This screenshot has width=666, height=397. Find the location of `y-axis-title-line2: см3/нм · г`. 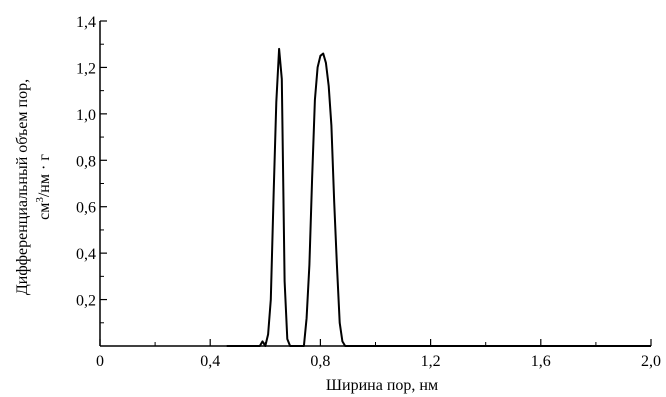

y-axis-title-line2: см3/нм · г is located at coordinates (43, 187).